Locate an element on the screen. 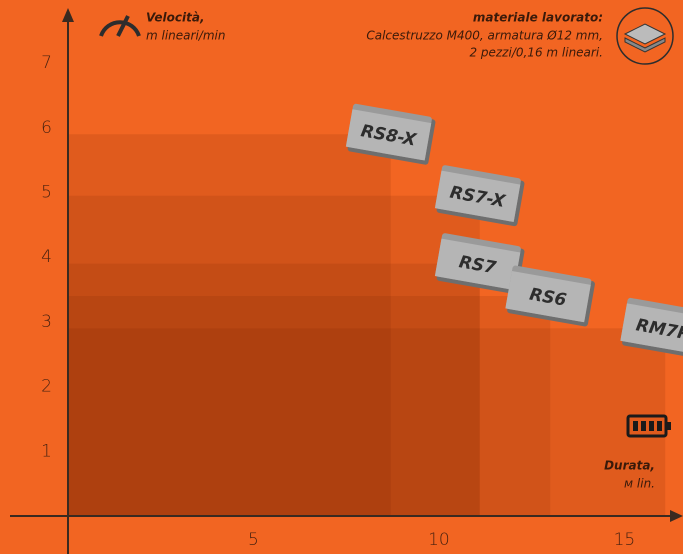 The height and width of the screenshot is (554, 683). y-tick-label: 4 is located at coordinates (46, 257).